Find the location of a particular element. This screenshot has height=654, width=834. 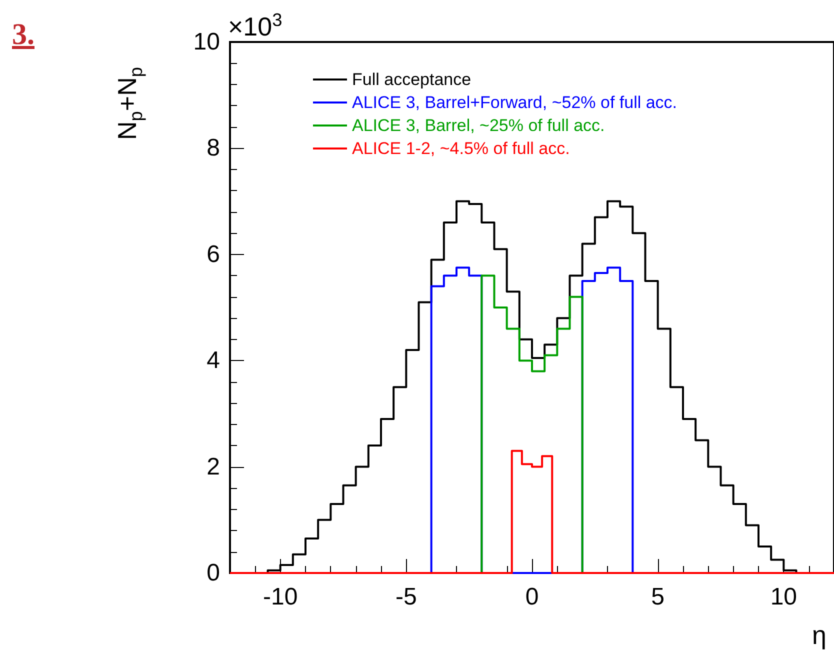

x-tick-label: 10 is located at coordinates (784, 597).